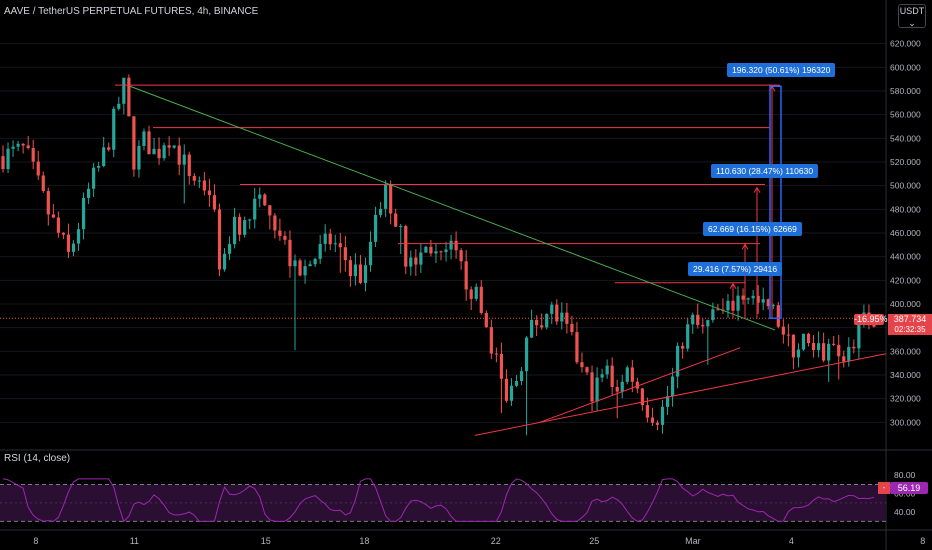  I want to click on time-axis: 81115182225Mar4811, so click(482, 541).